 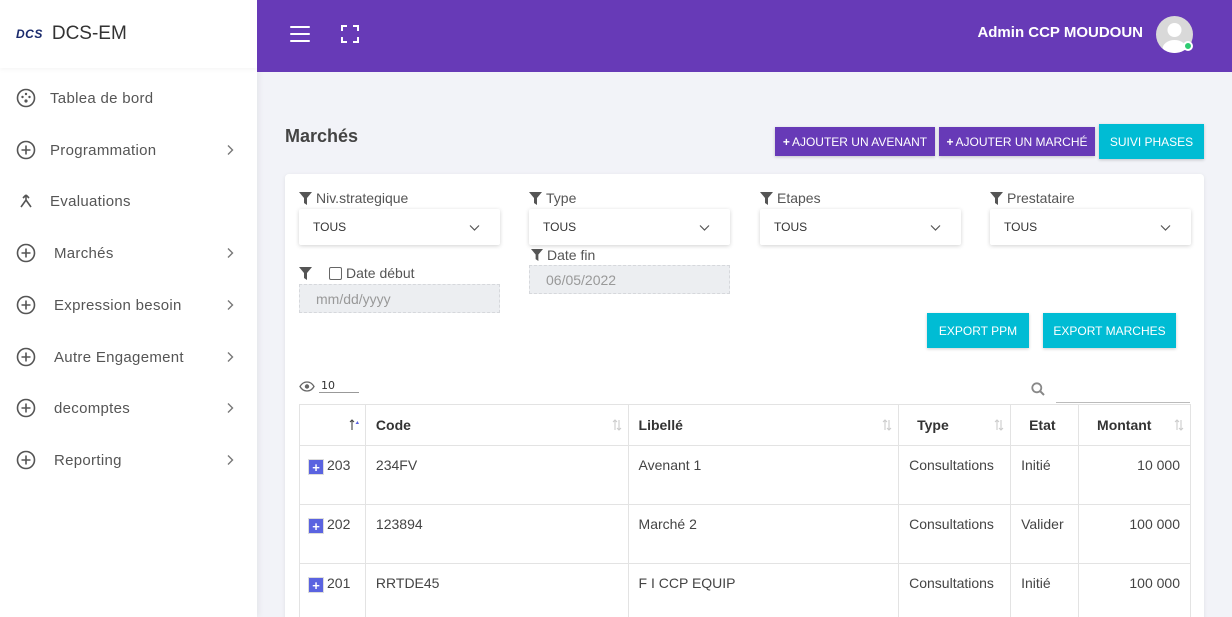 I want to click on sidebar-item-dashboard: Tablea de bord, so click(x=128, y=98).